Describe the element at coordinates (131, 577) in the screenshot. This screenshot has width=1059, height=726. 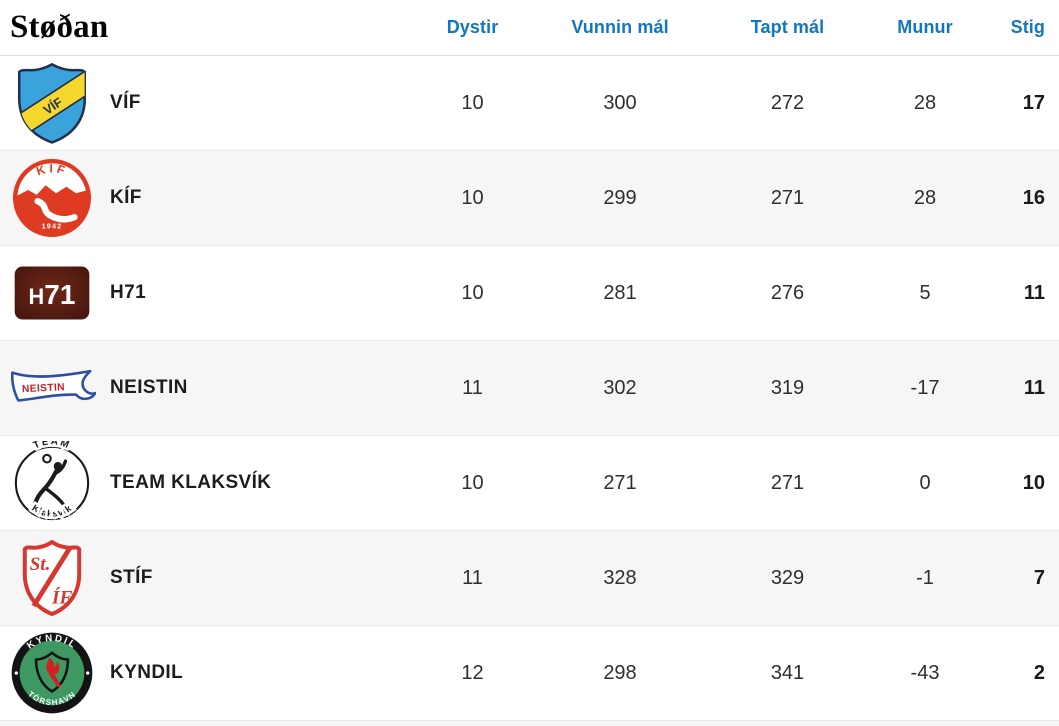
I see `team-name: STÍF` at that location.